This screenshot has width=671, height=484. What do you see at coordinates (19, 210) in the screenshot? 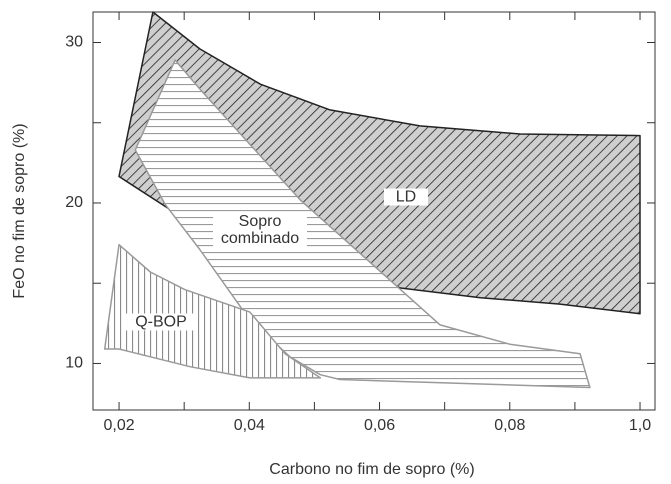
I see `y-axis-label: FeO no fim de sopro (%)` at bounding box center [19, 210].